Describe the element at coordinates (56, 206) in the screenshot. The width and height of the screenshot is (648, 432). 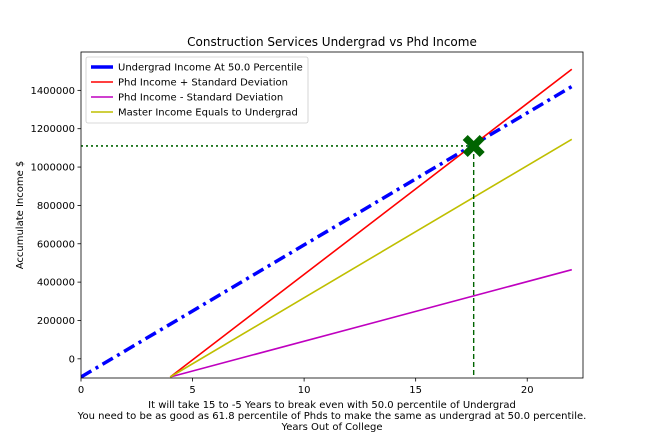
I see `y-tick-label: 800000` at that location.